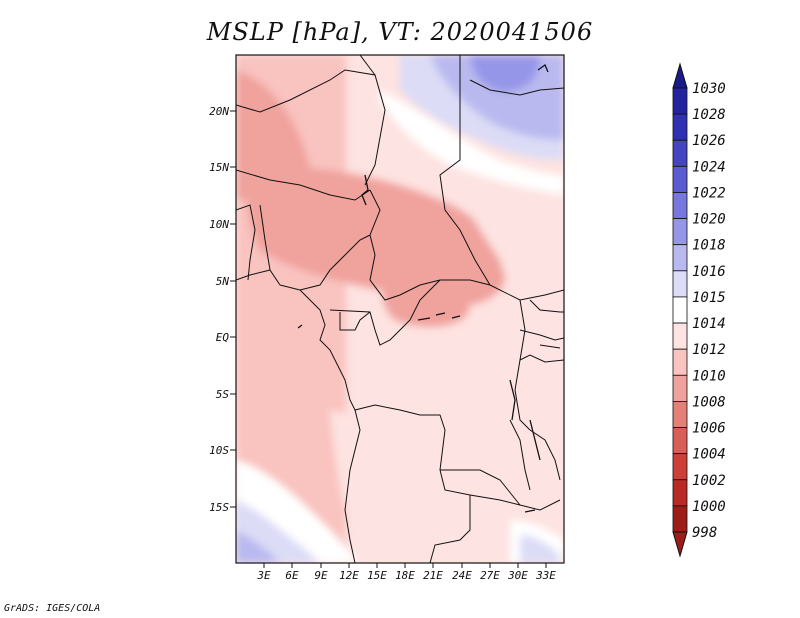 The height and width of the screenshot is (618, 800). I want to click on lat-tick-label: 20N, so click(219, 111).